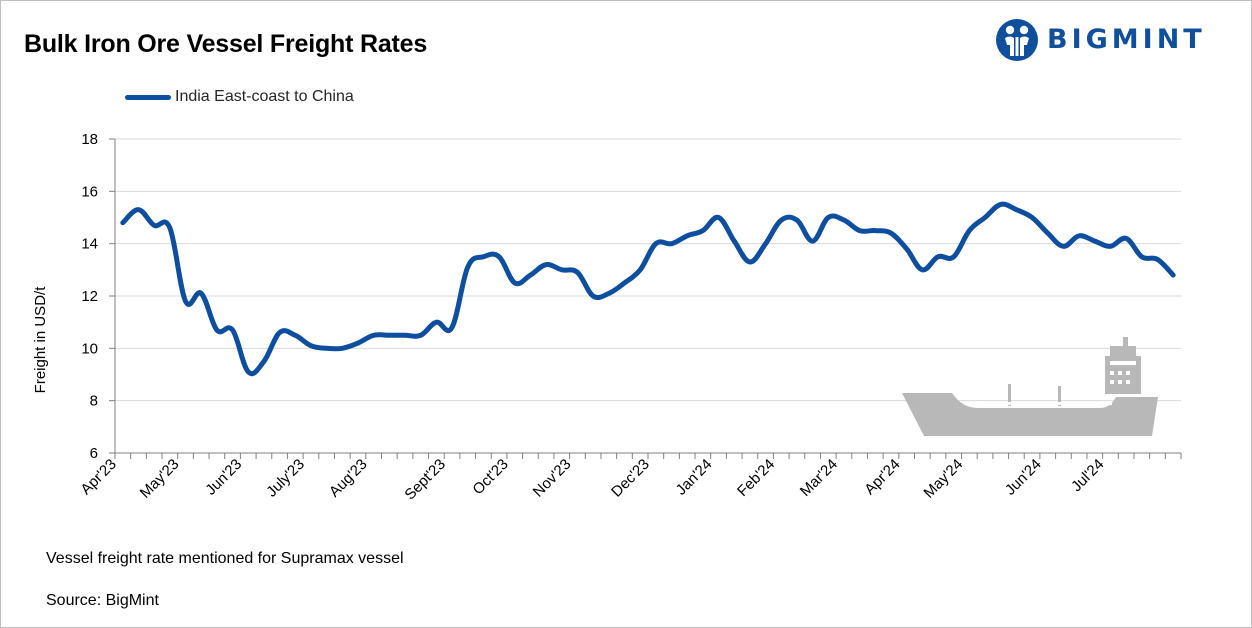 This screenshot has width=1252, height=628. I want to click on x-tick-label: July'23, so click(285, 478).